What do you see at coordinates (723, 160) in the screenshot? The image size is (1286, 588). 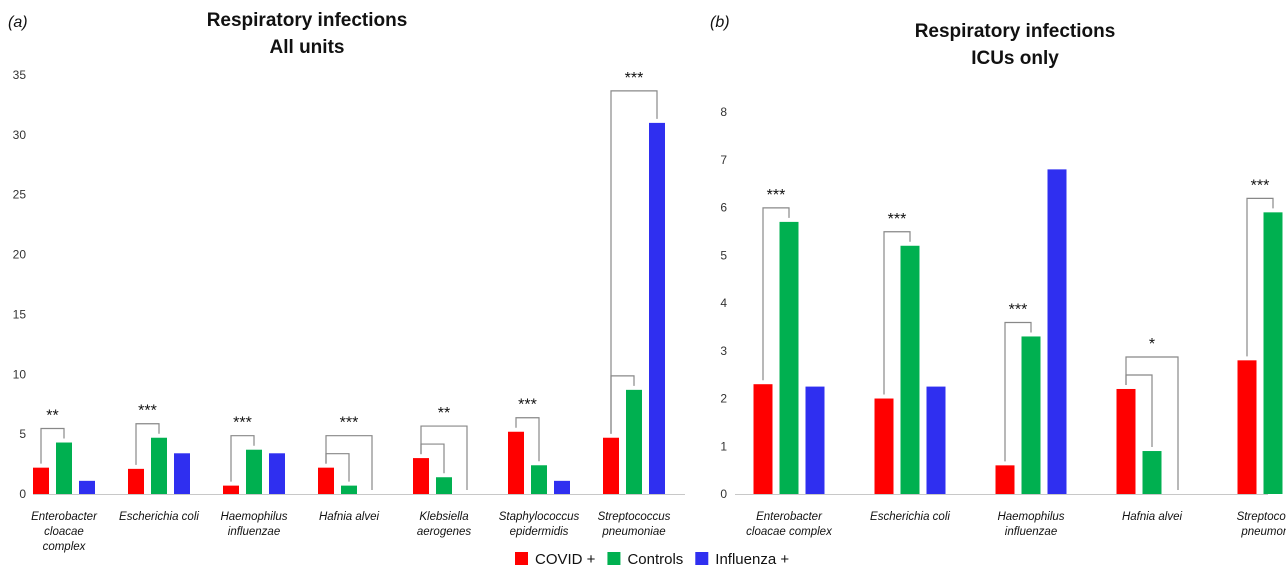 I see `y-tick-label: 7` at bounding box center [723, 160].